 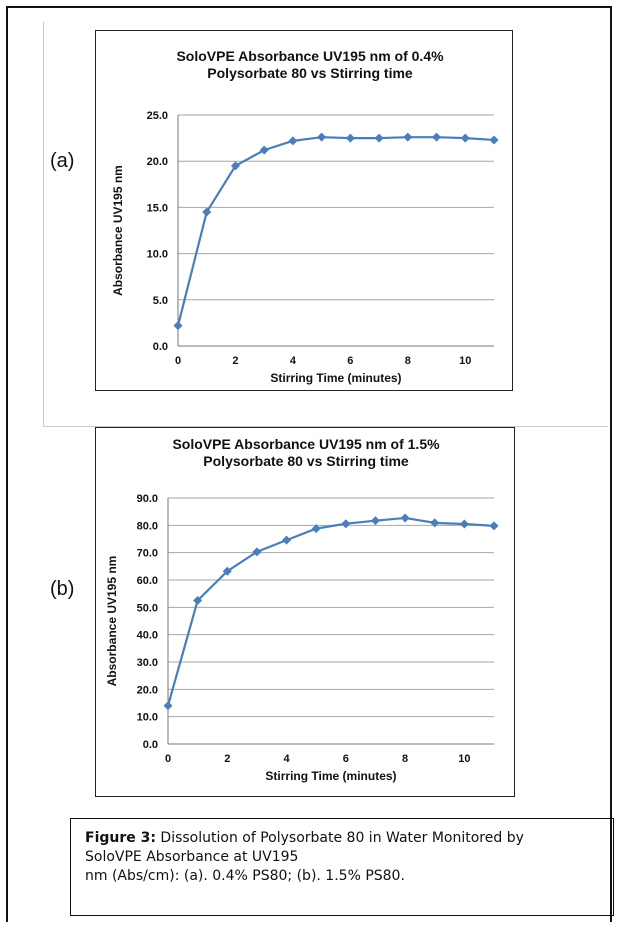 I want to click on y-tick-label: 40.0, so click(x=147, y=636).